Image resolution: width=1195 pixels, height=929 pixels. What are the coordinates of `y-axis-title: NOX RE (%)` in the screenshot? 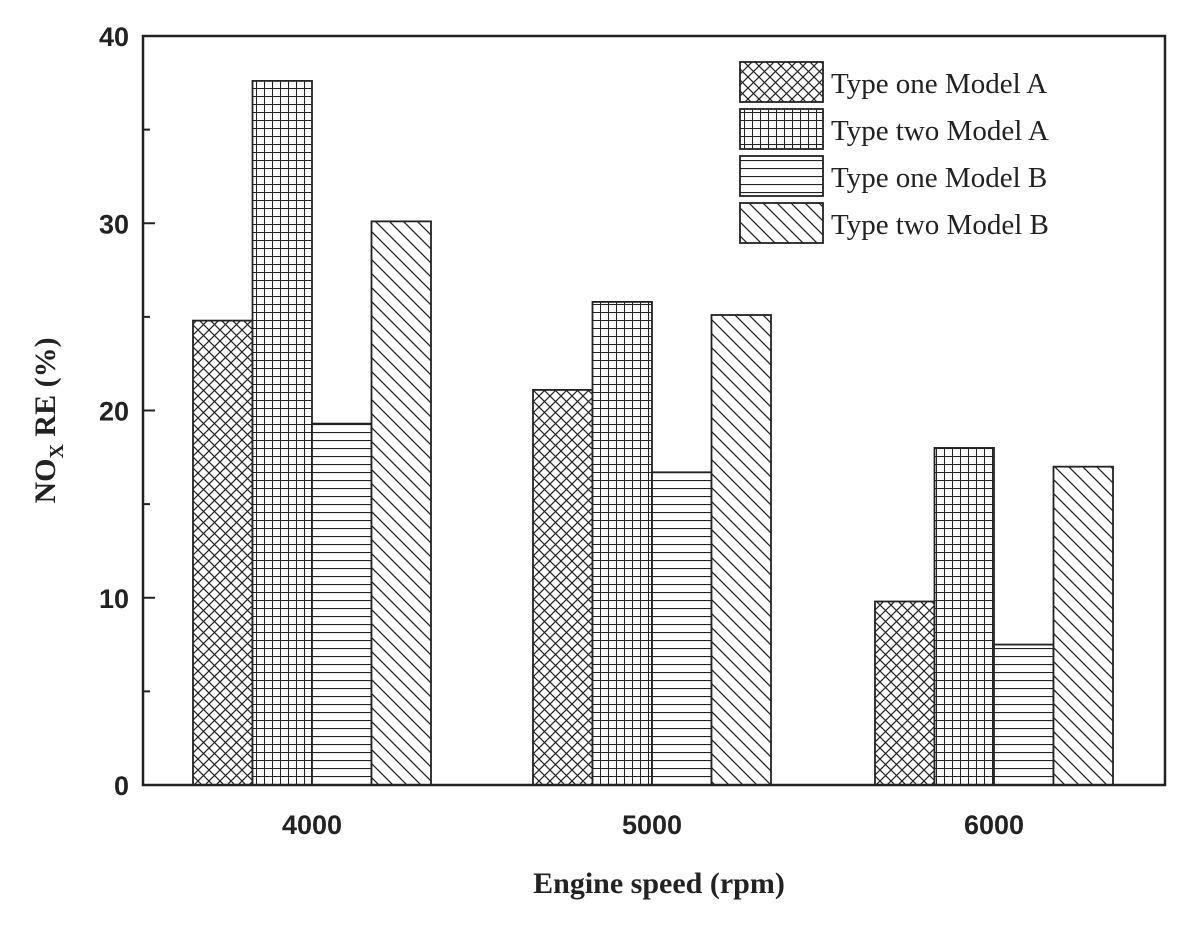 It's located at (48, 420).